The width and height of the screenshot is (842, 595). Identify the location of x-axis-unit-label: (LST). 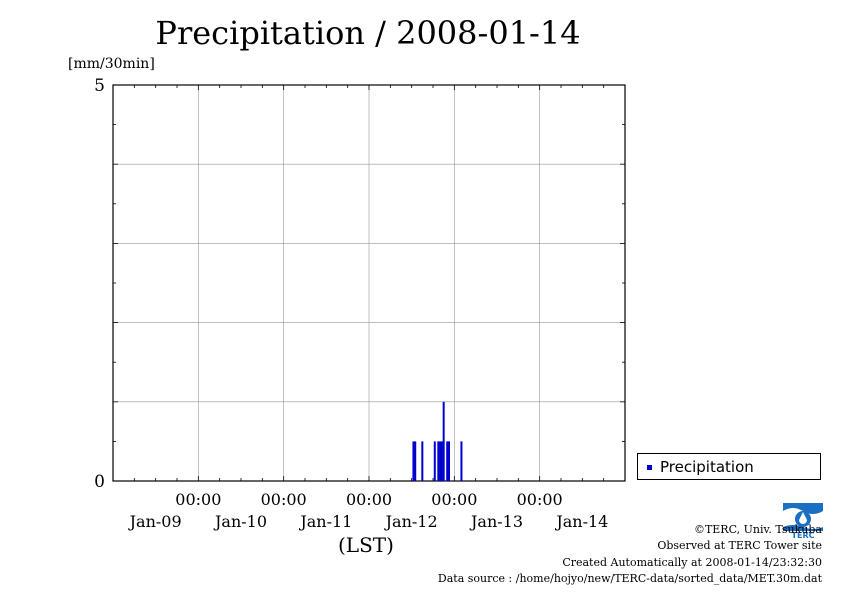
(366, 545).